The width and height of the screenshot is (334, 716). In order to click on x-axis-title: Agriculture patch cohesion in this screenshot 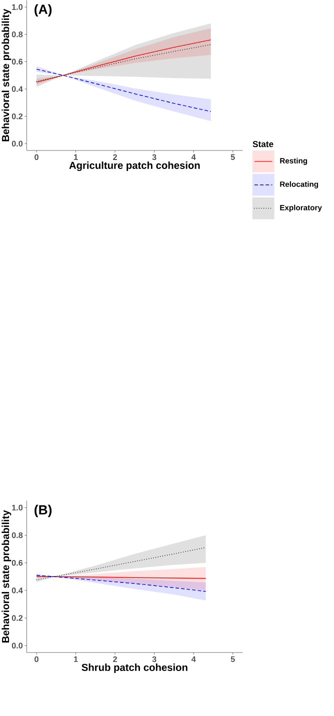, I will do `click(134, 167)`.